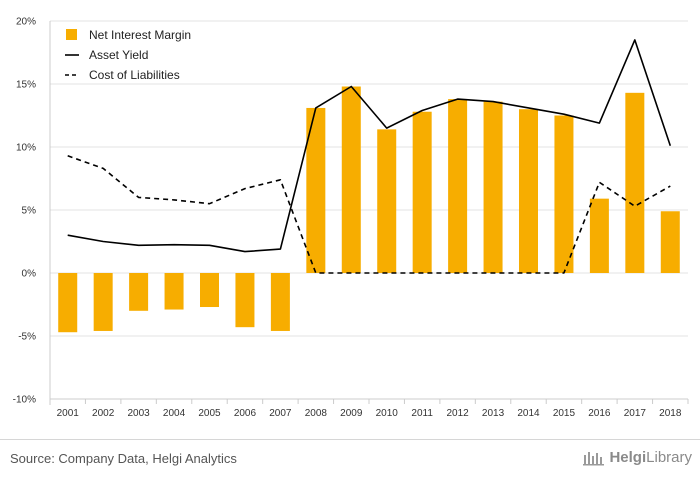 The width and height of the screenshot is (700, 483). What do you see at coordinates (280, 413) in the screenshot?
I see `x-tick-label: 2007` at bounding box center [280, 413].